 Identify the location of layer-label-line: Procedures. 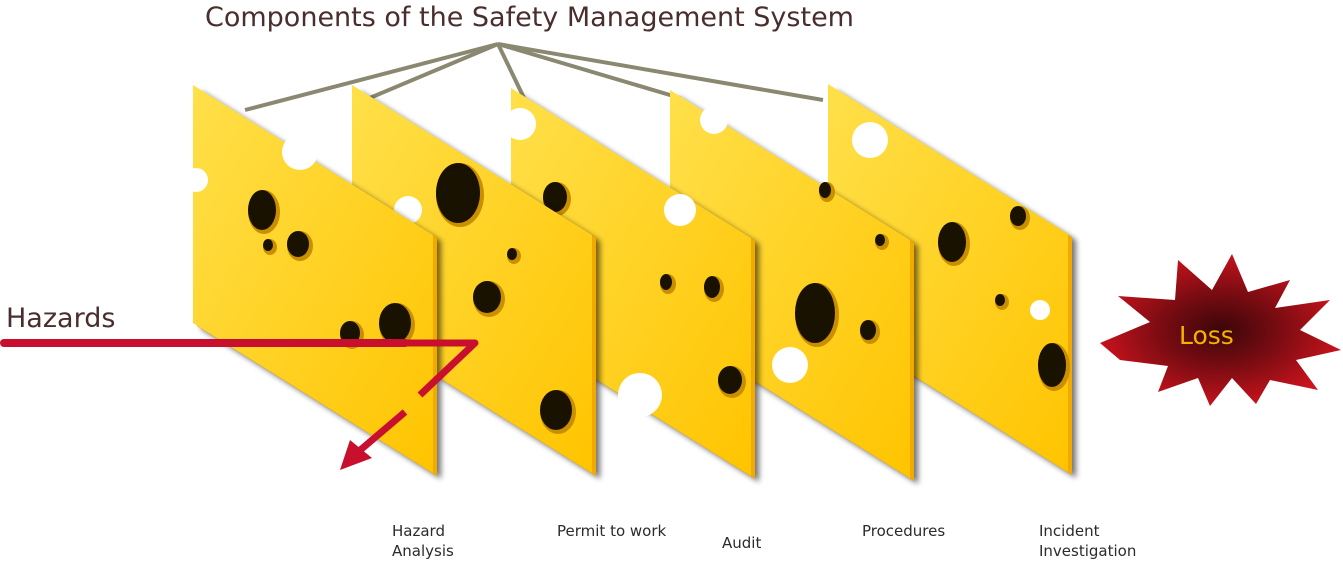
(903, 531).